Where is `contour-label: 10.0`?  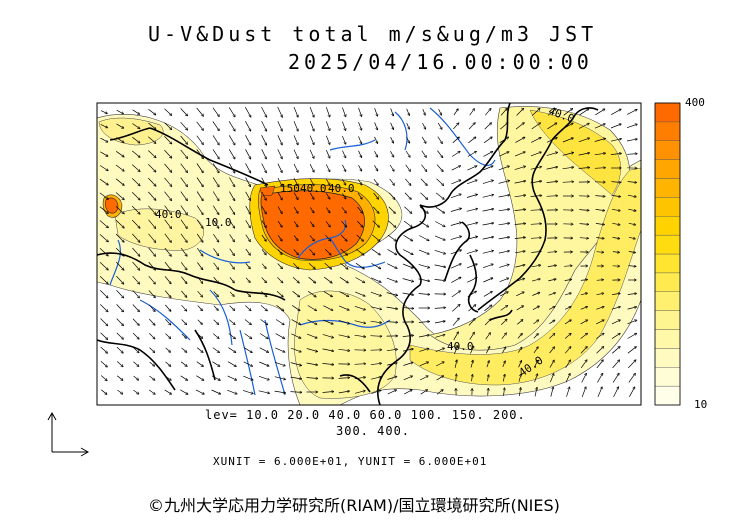
contour-label: 10.0 is located at coordinates (218, 222).